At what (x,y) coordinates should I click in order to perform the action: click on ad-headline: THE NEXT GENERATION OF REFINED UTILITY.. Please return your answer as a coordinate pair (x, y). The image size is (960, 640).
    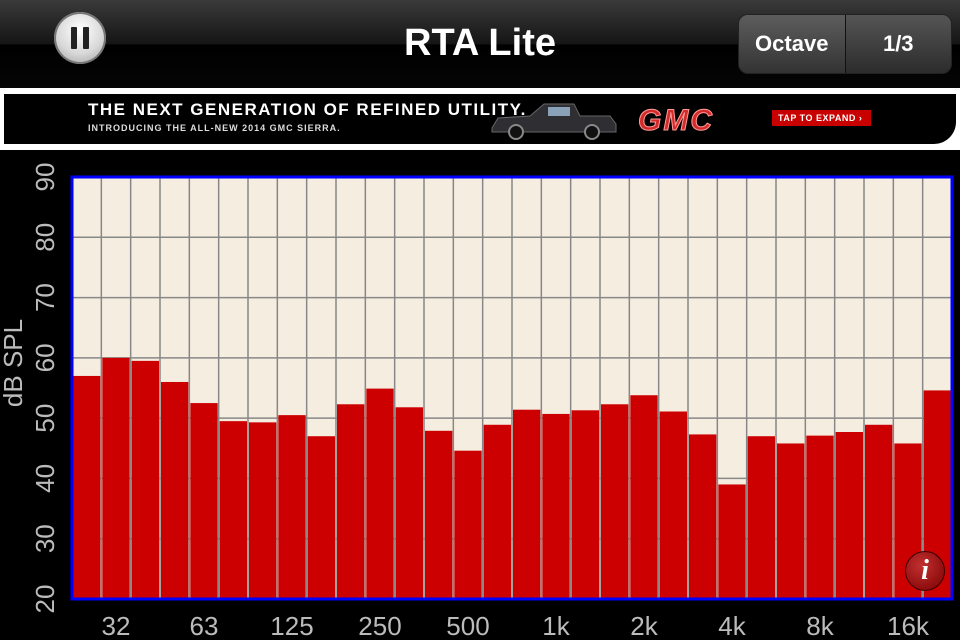
    Looking at the image, I should click on (307, 109).